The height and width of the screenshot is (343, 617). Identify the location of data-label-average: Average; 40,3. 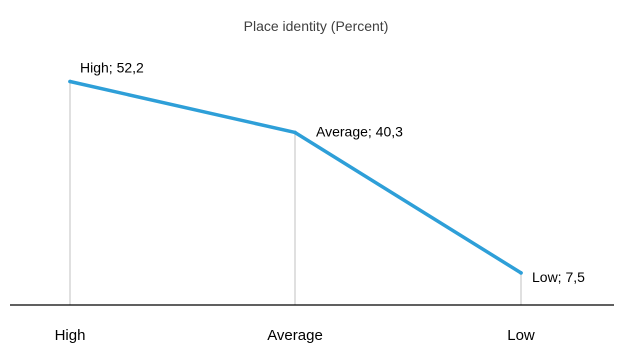
(359, 131).